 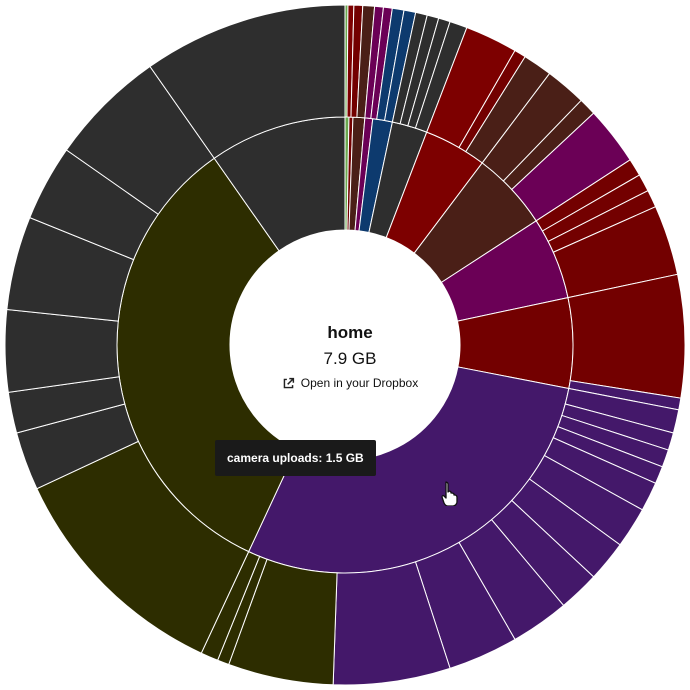 I want to click on folder-title: home, so click(x=350, y=332).